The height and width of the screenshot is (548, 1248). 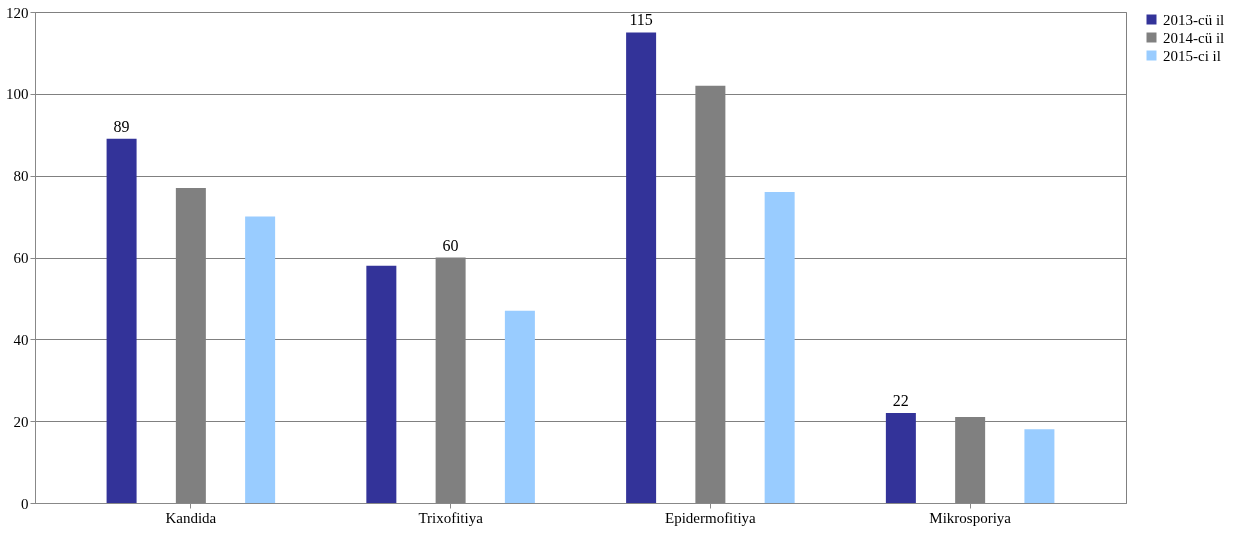 I want to click on x-tick-label: Kandida, so click(x=191, y=517).